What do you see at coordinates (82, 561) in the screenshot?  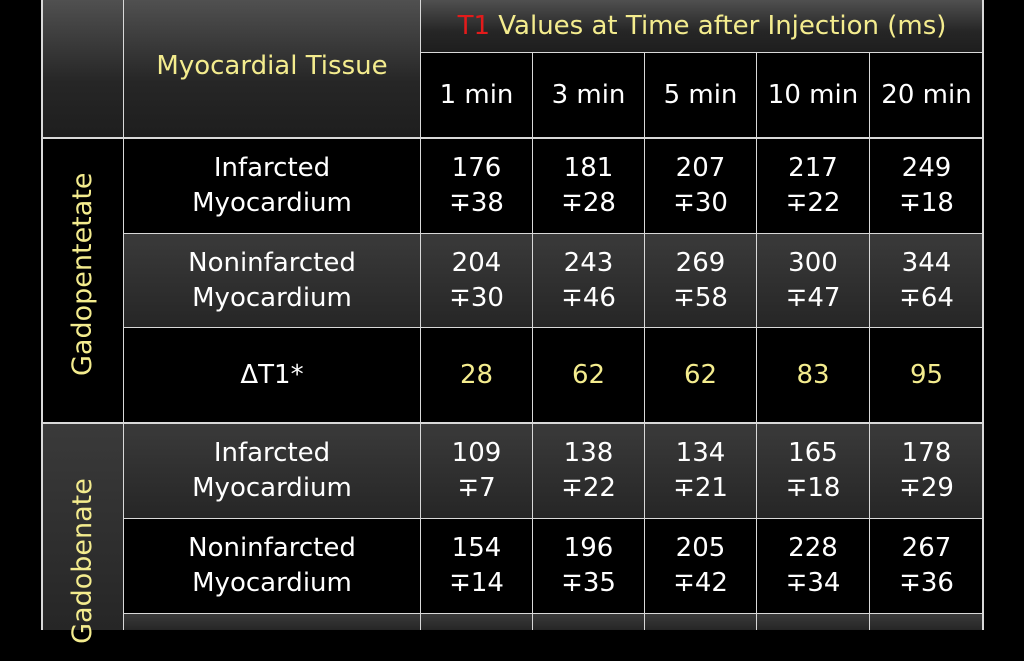 I see `group-label-gadobenate: Gadobenate` at bounding box center [82, 561].